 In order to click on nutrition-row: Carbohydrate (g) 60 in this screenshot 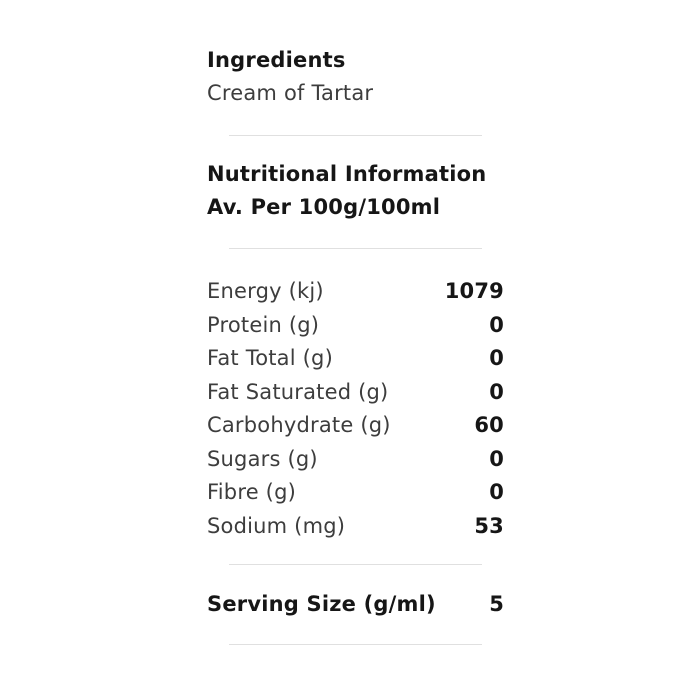, I will do `click(355, 426)`.